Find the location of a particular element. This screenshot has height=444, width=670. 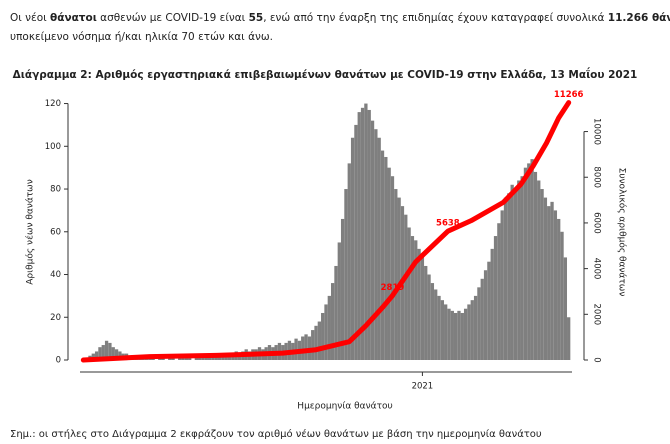

data-label: 5638 is located at coordinates (448, 224).